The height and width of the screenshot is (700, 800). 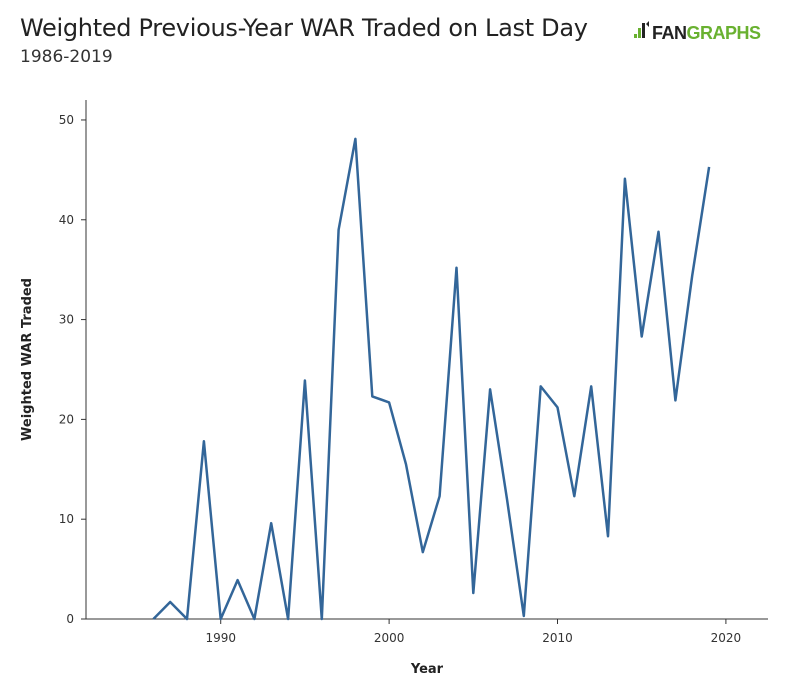 What do you see at coordinates (557, 638) in the screenshot?
I see `x-tick-label: 2010` at bounding box center [557, 638].